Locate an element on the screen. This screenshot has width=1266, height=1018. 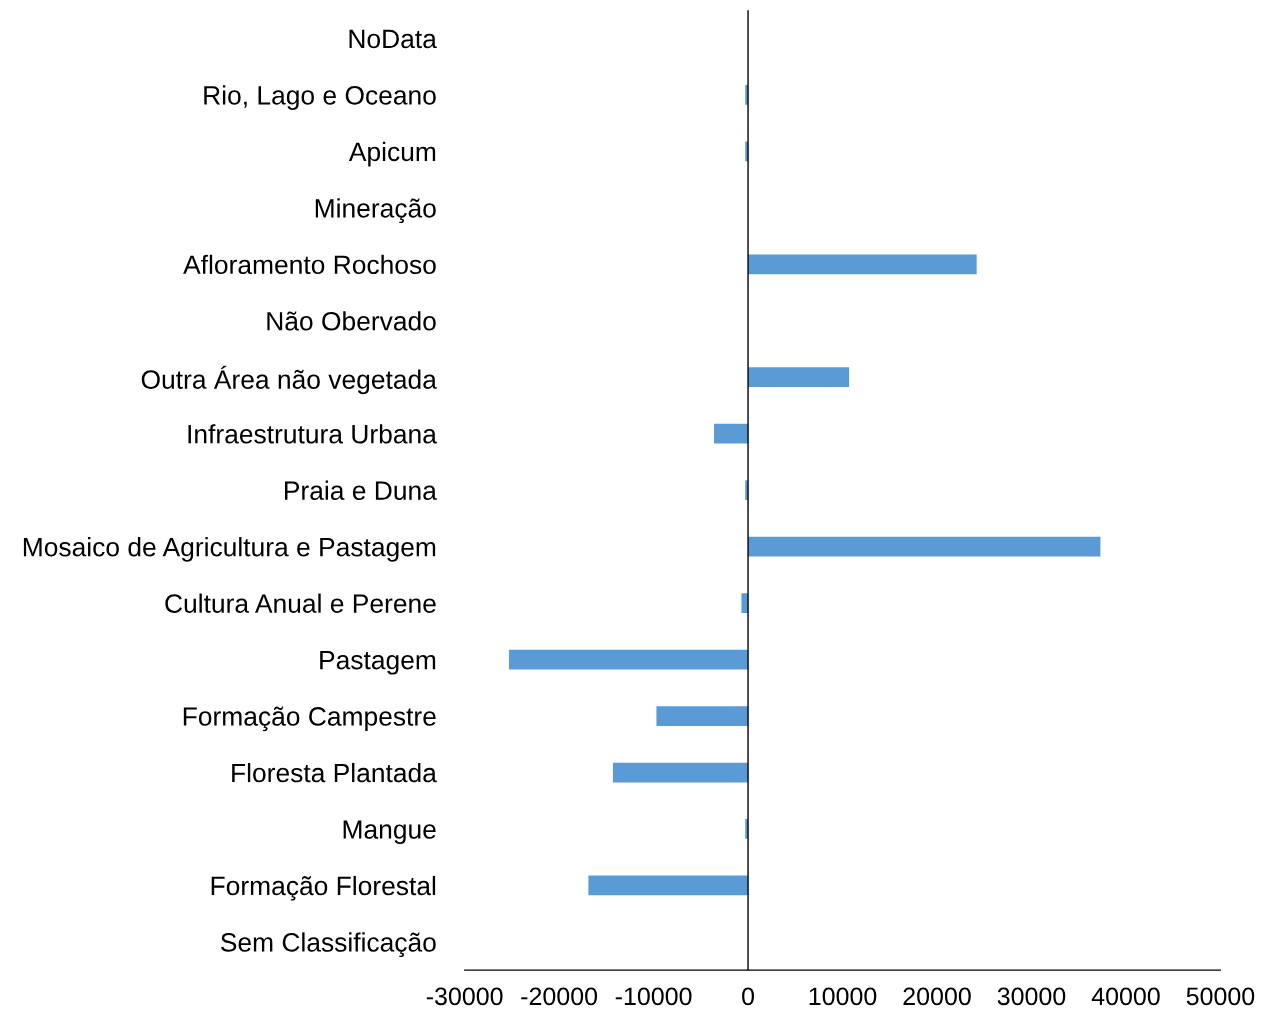
y-tick-label: Pastagem is located at coordinates (378, 662).